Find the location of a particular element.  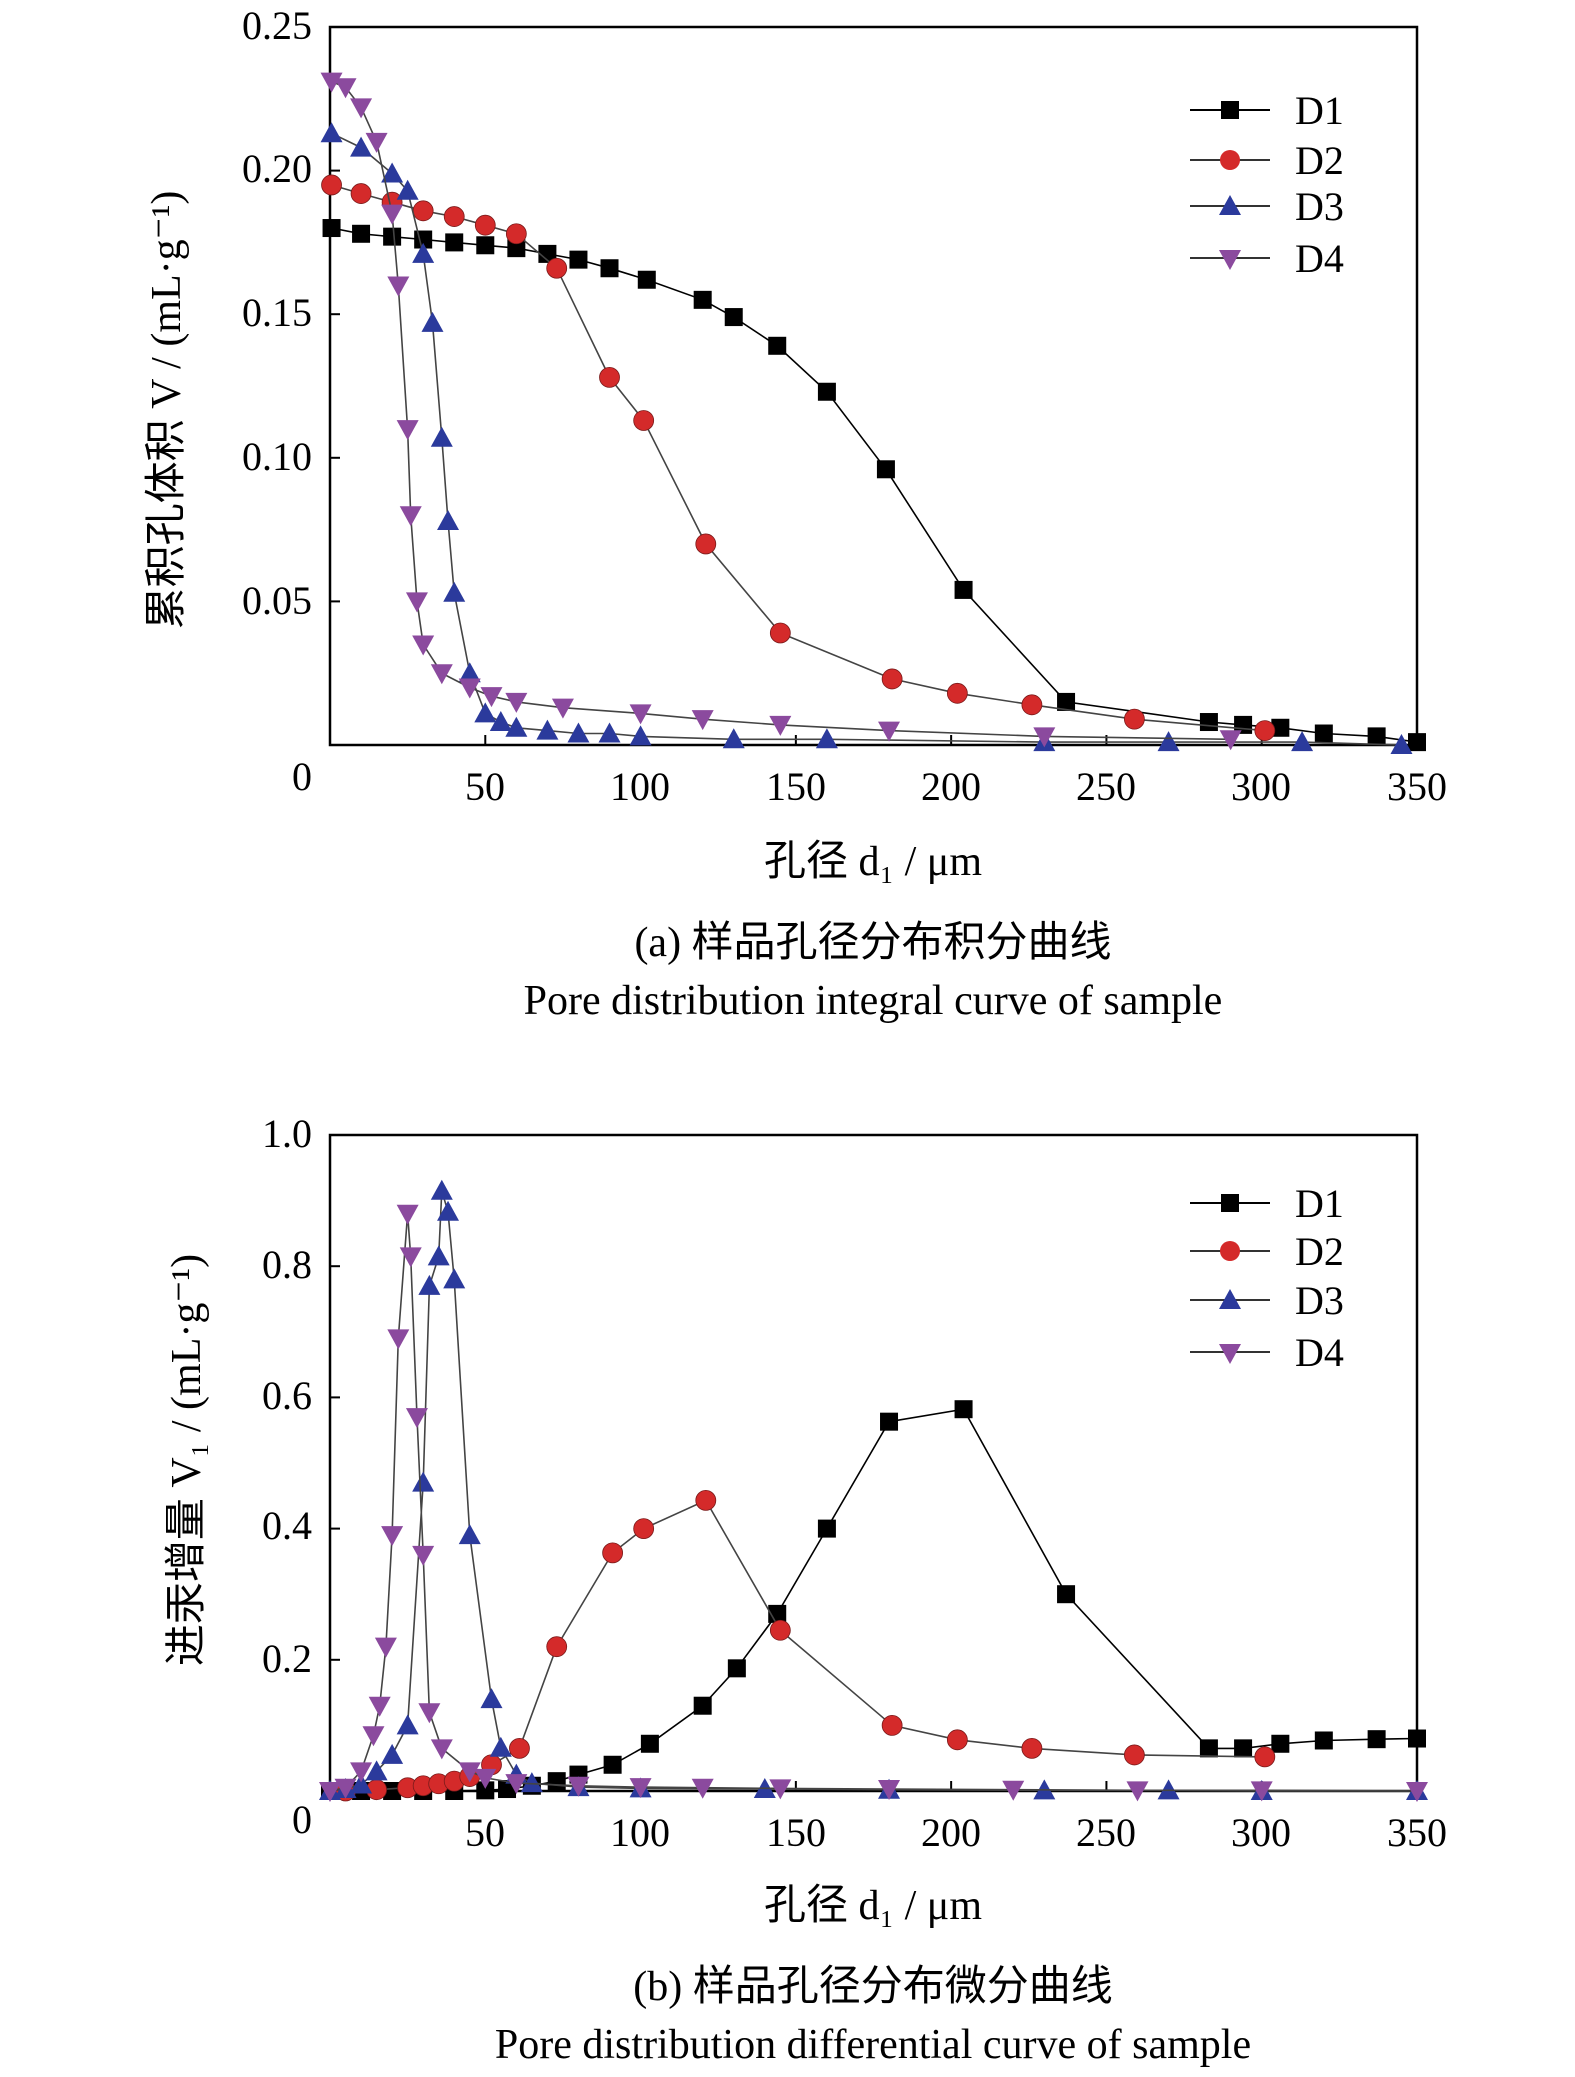

panel-a-legend-item-d3: D3 is located at coordinates (1267, 206).